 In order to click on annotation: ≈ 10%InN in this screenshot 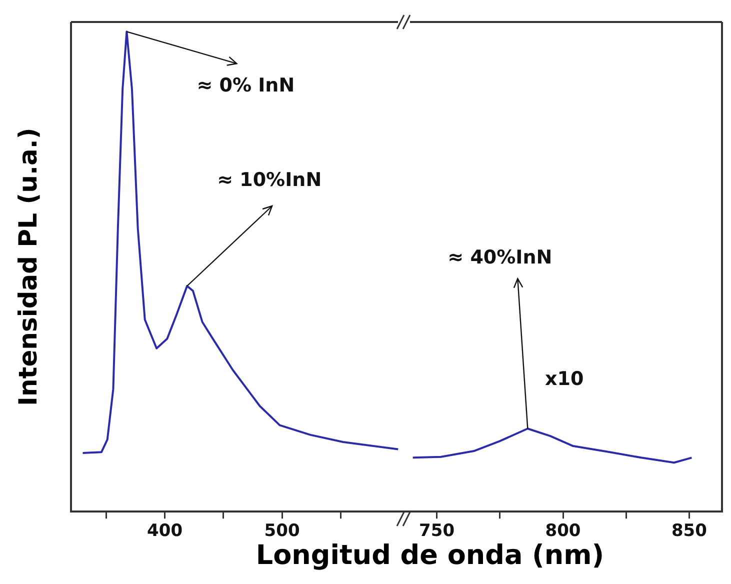, I will do `click(269, 179)`.